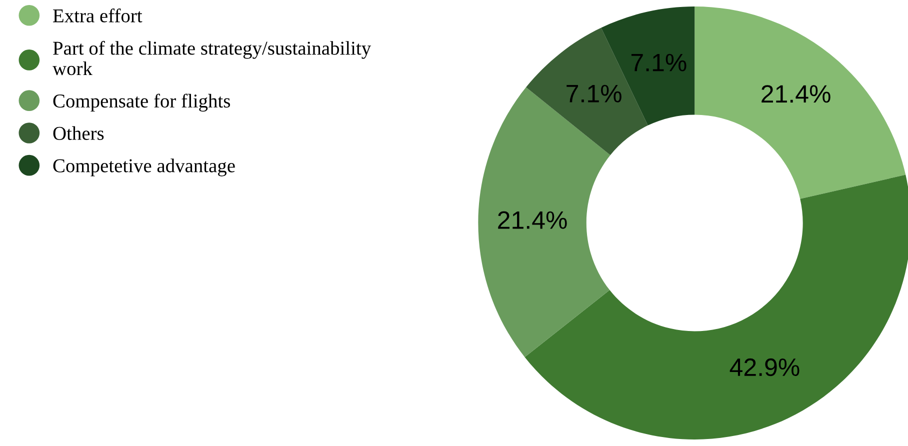 The width and height of the screenshot is (908, 446). Describe the element at coordinates (78, 133) in the screenshot. I see `legend-label: Others` at that location.